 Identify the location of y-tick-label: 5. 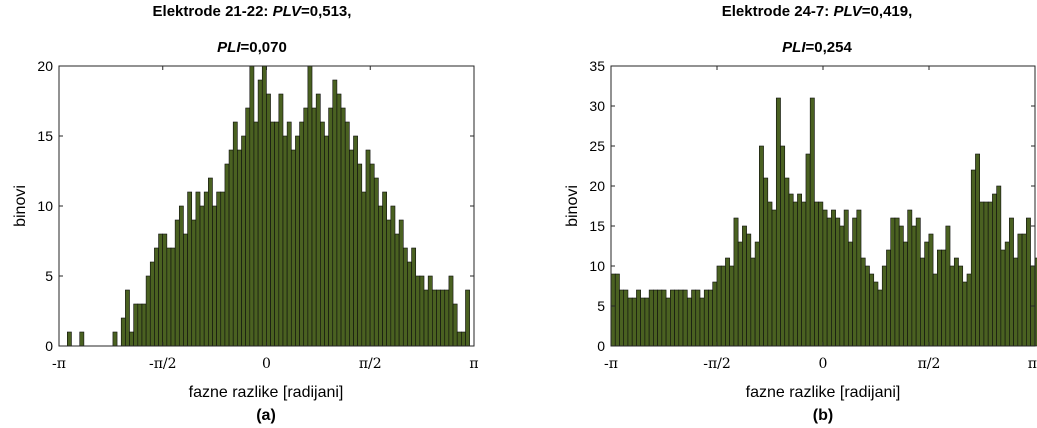
(601, 306).